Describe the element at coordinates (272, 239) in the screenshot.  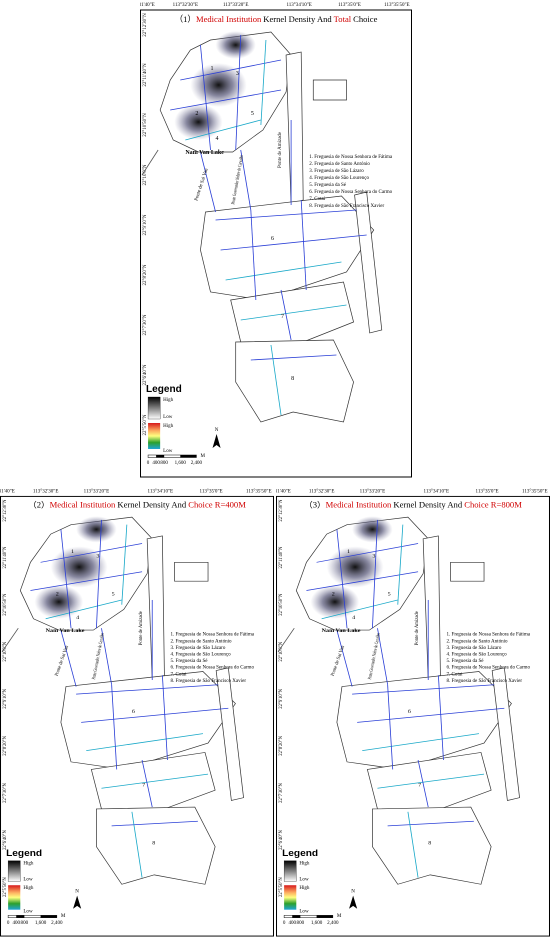
I see `district-number: 6` at that location.